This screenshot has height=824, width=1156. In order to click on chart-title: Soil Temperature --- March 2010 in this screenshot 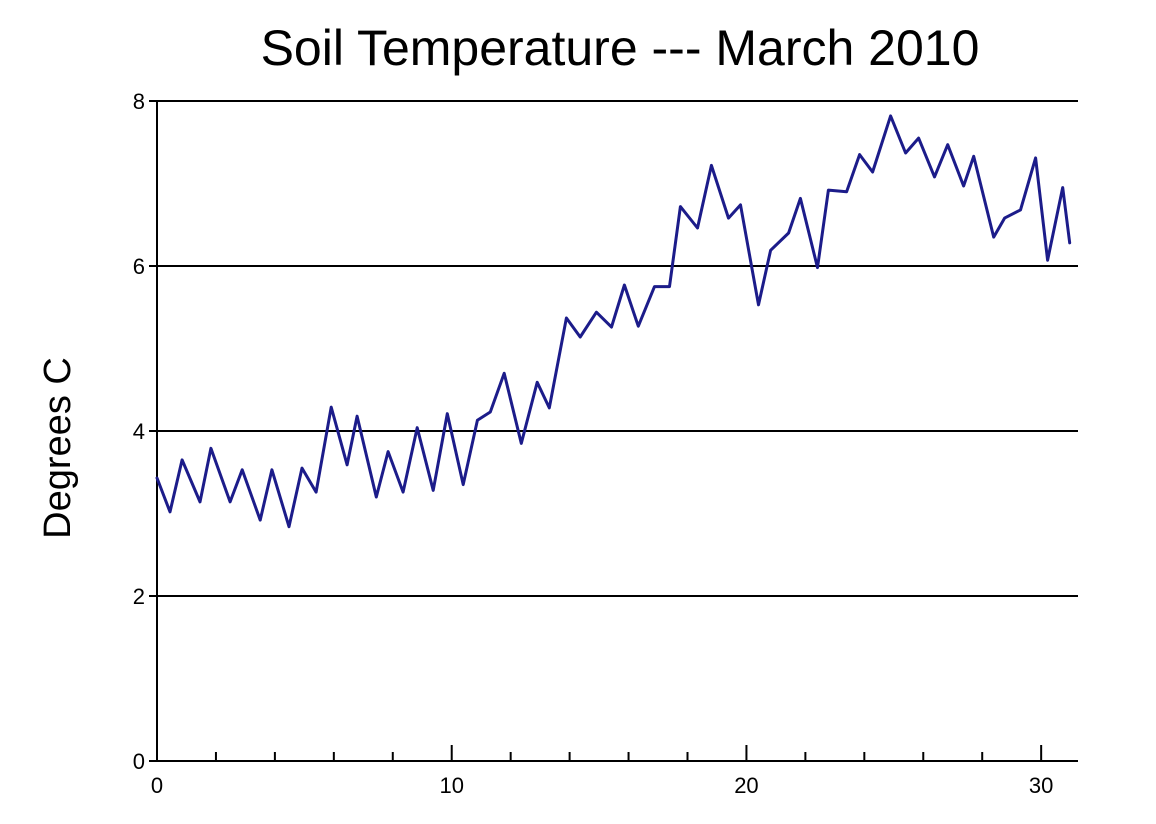, I will do `click(620, 48)`.